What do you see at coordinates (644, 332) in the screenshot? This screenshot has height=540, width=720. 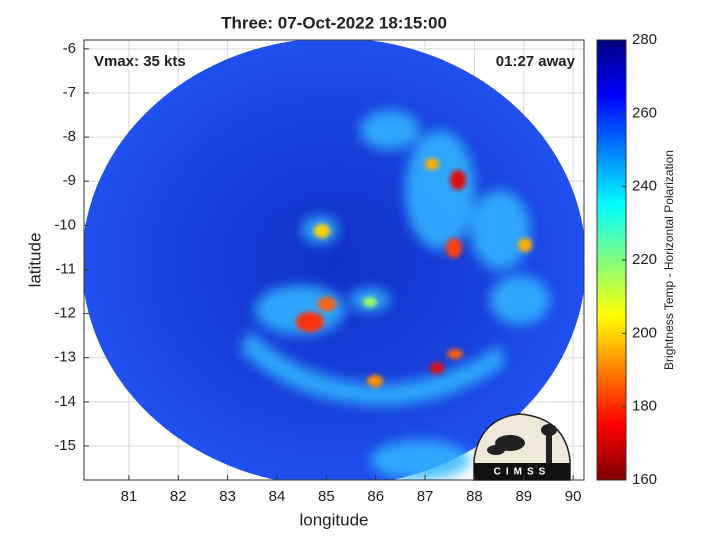 I see `colorbar-tick-label: 200` at bounding box center [644, 332].